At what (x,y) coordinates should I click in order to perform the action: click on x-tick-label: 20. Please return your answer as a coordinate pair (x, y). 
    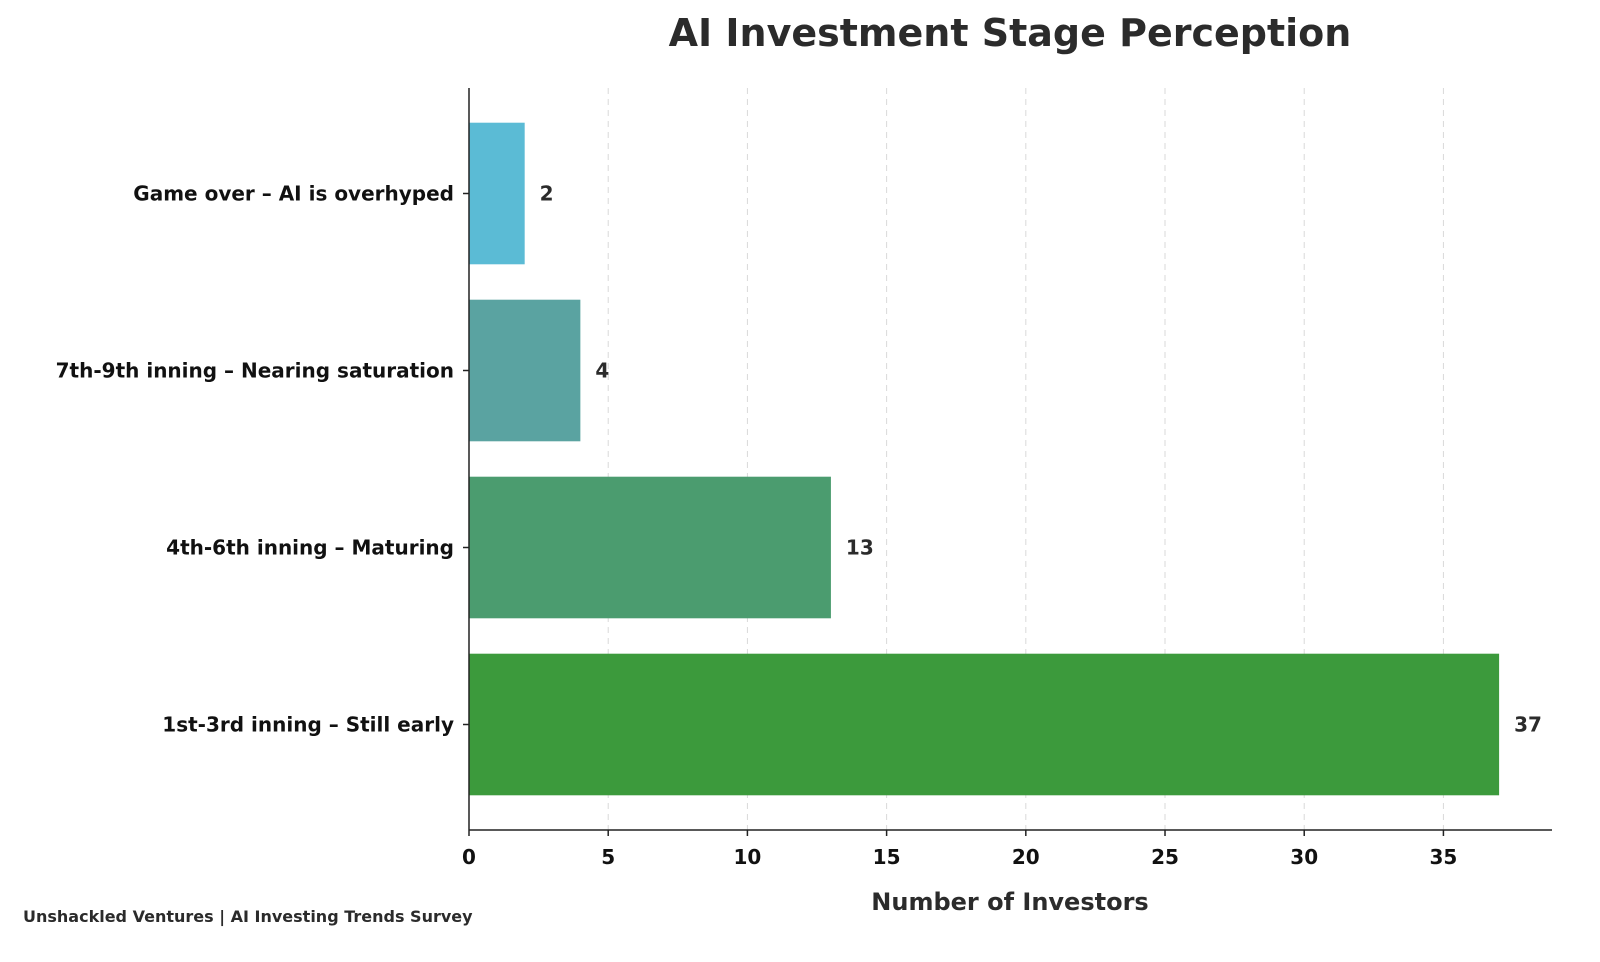
    Looking at the image, I should click on (1026, 857).